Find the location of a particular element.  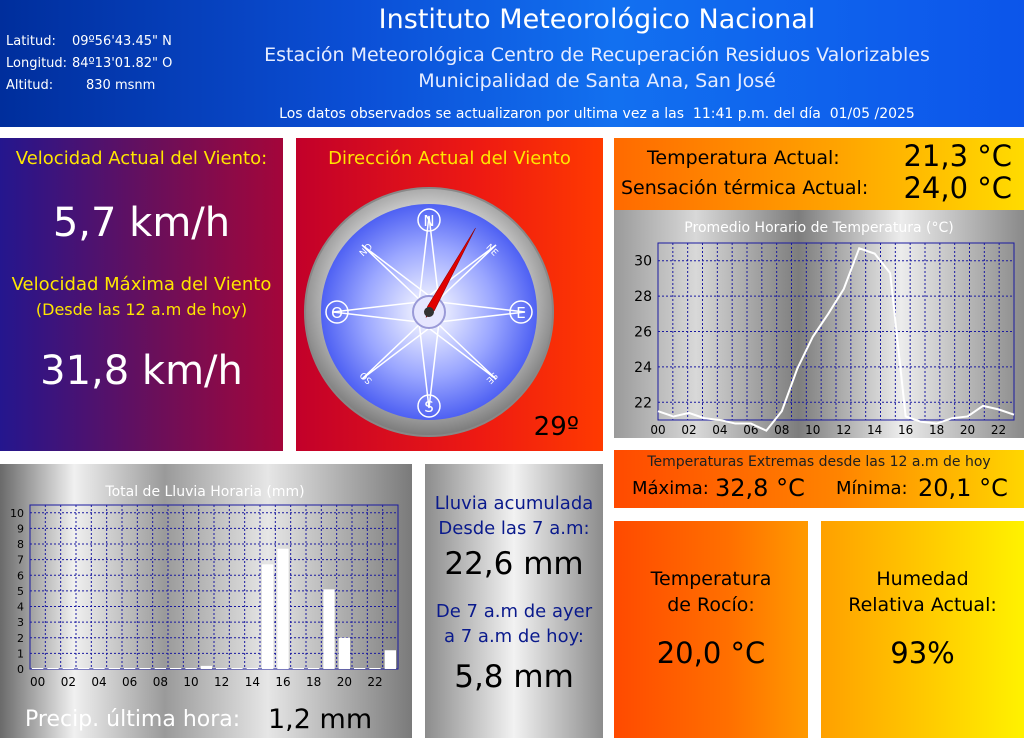

wind-direction-panel: Dirección Actual del Viento is located at coordinates (449, 294).